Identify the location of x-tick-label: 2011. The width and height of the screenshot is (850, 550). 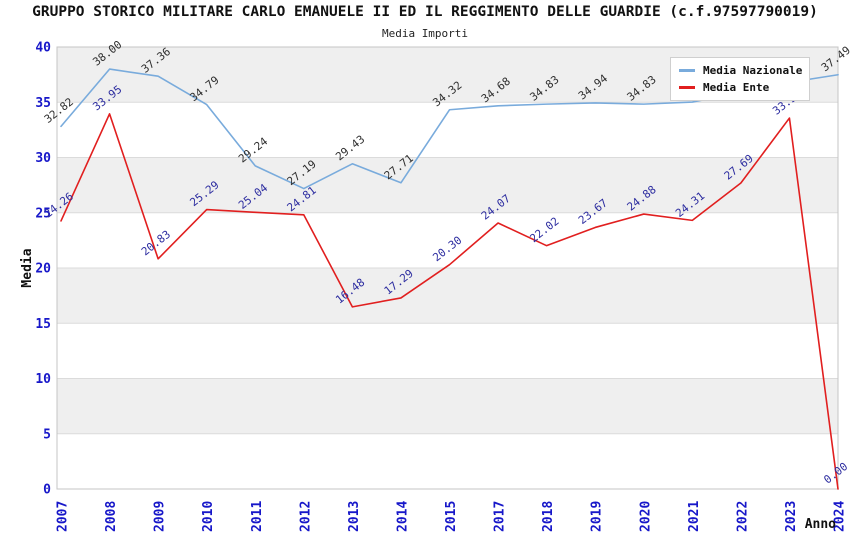
(257, 516).